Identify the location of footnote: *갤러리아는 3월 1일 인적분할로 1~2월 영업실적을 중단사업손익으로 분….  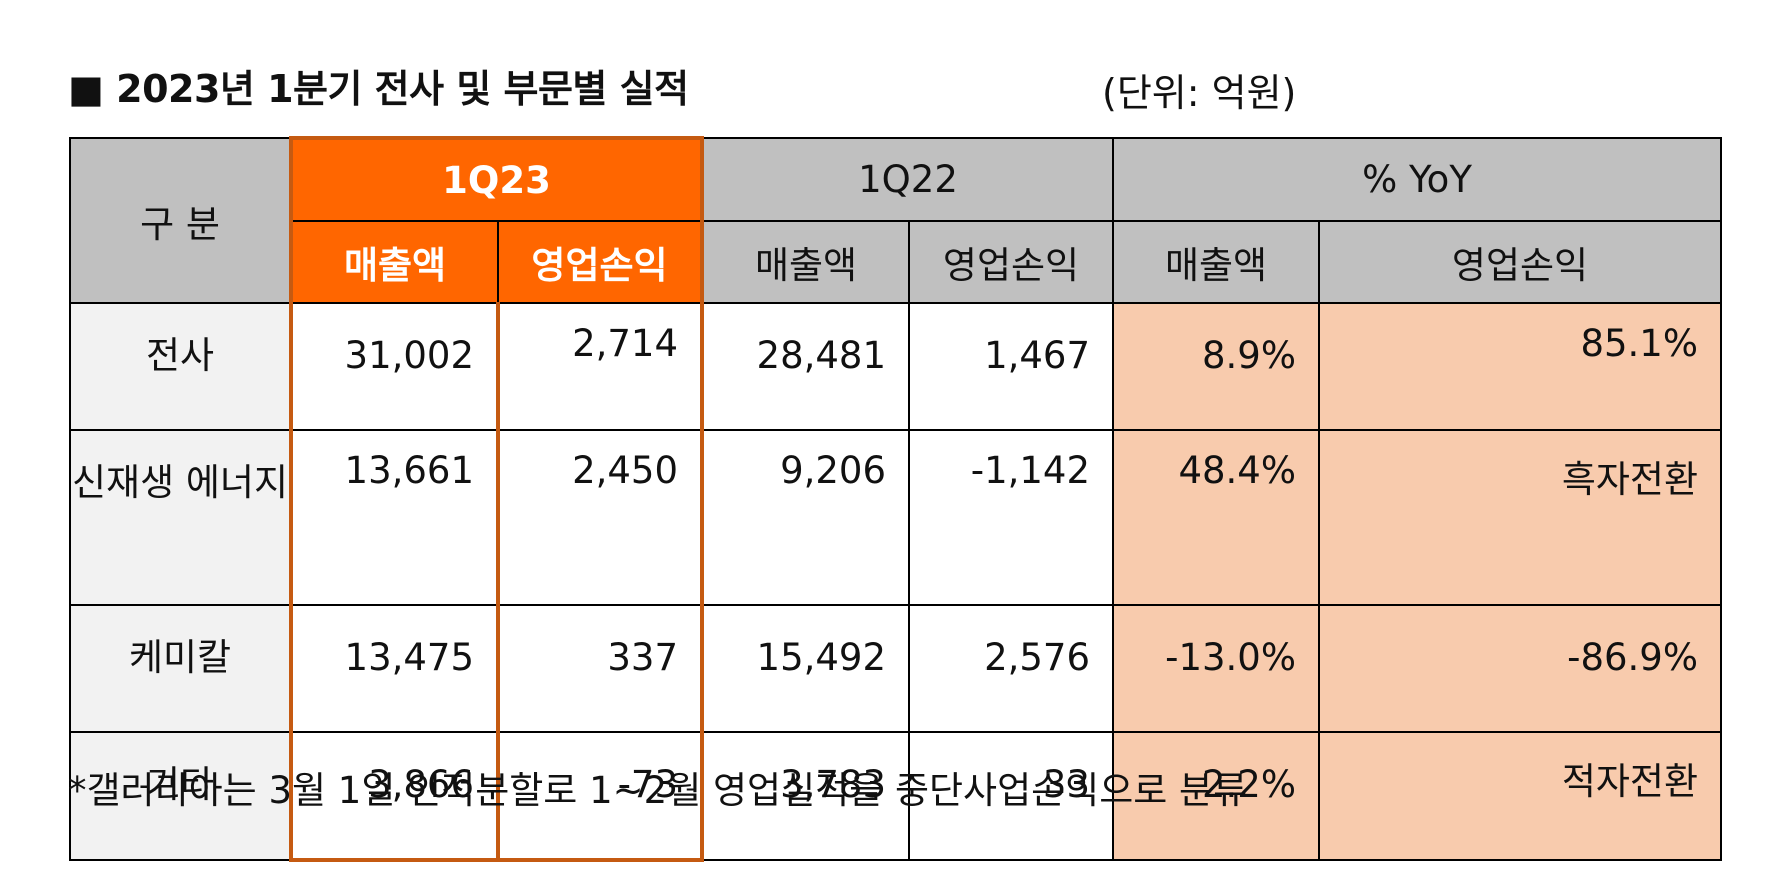
(658, 790).